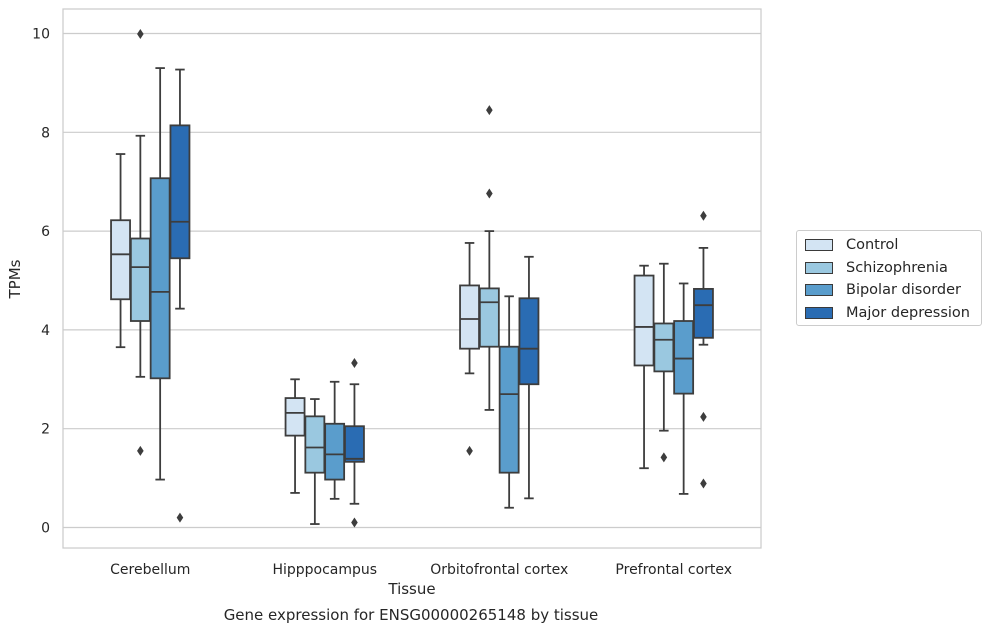  What do you see at coordinates (819, 313) in the screenshot?
I see `legend-swatch-major-depression` at bounding box center [819, 313].